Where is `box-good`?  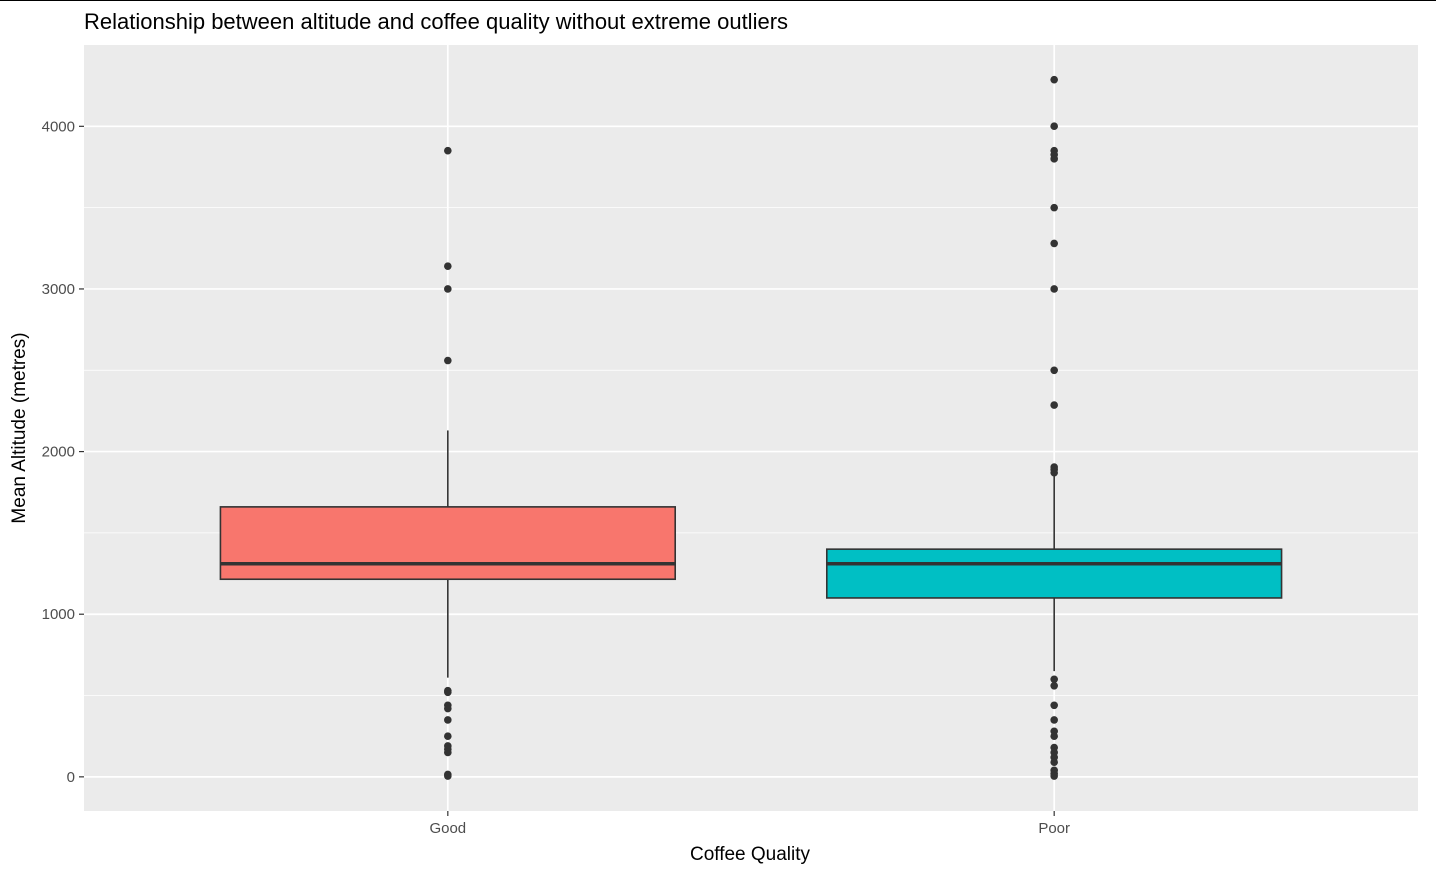 box-good is located at coordinates (448, 543).